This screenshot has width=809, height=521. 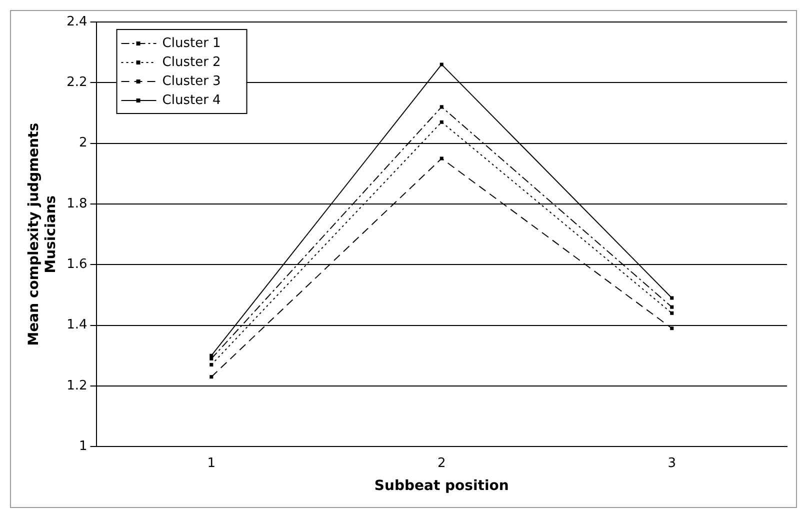 I want to click on x-tick-label: 1, so click(x=211, y=463).